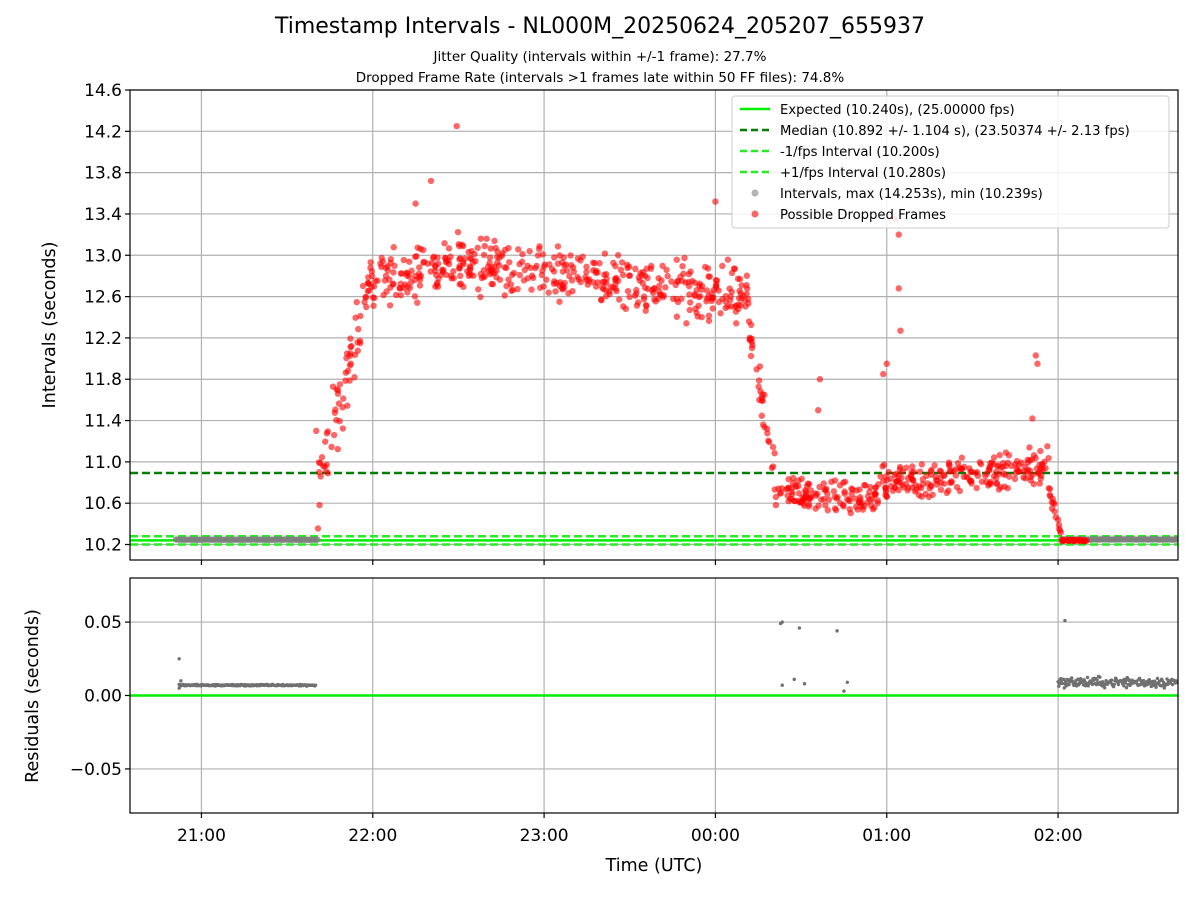 This screenshot has height=900, width=1200. What do you see at coordinates (33, 696) in the screenshot?
I see `bottom-y-axis-label: Residuals (seconds)` at bounding box center [33, 696].